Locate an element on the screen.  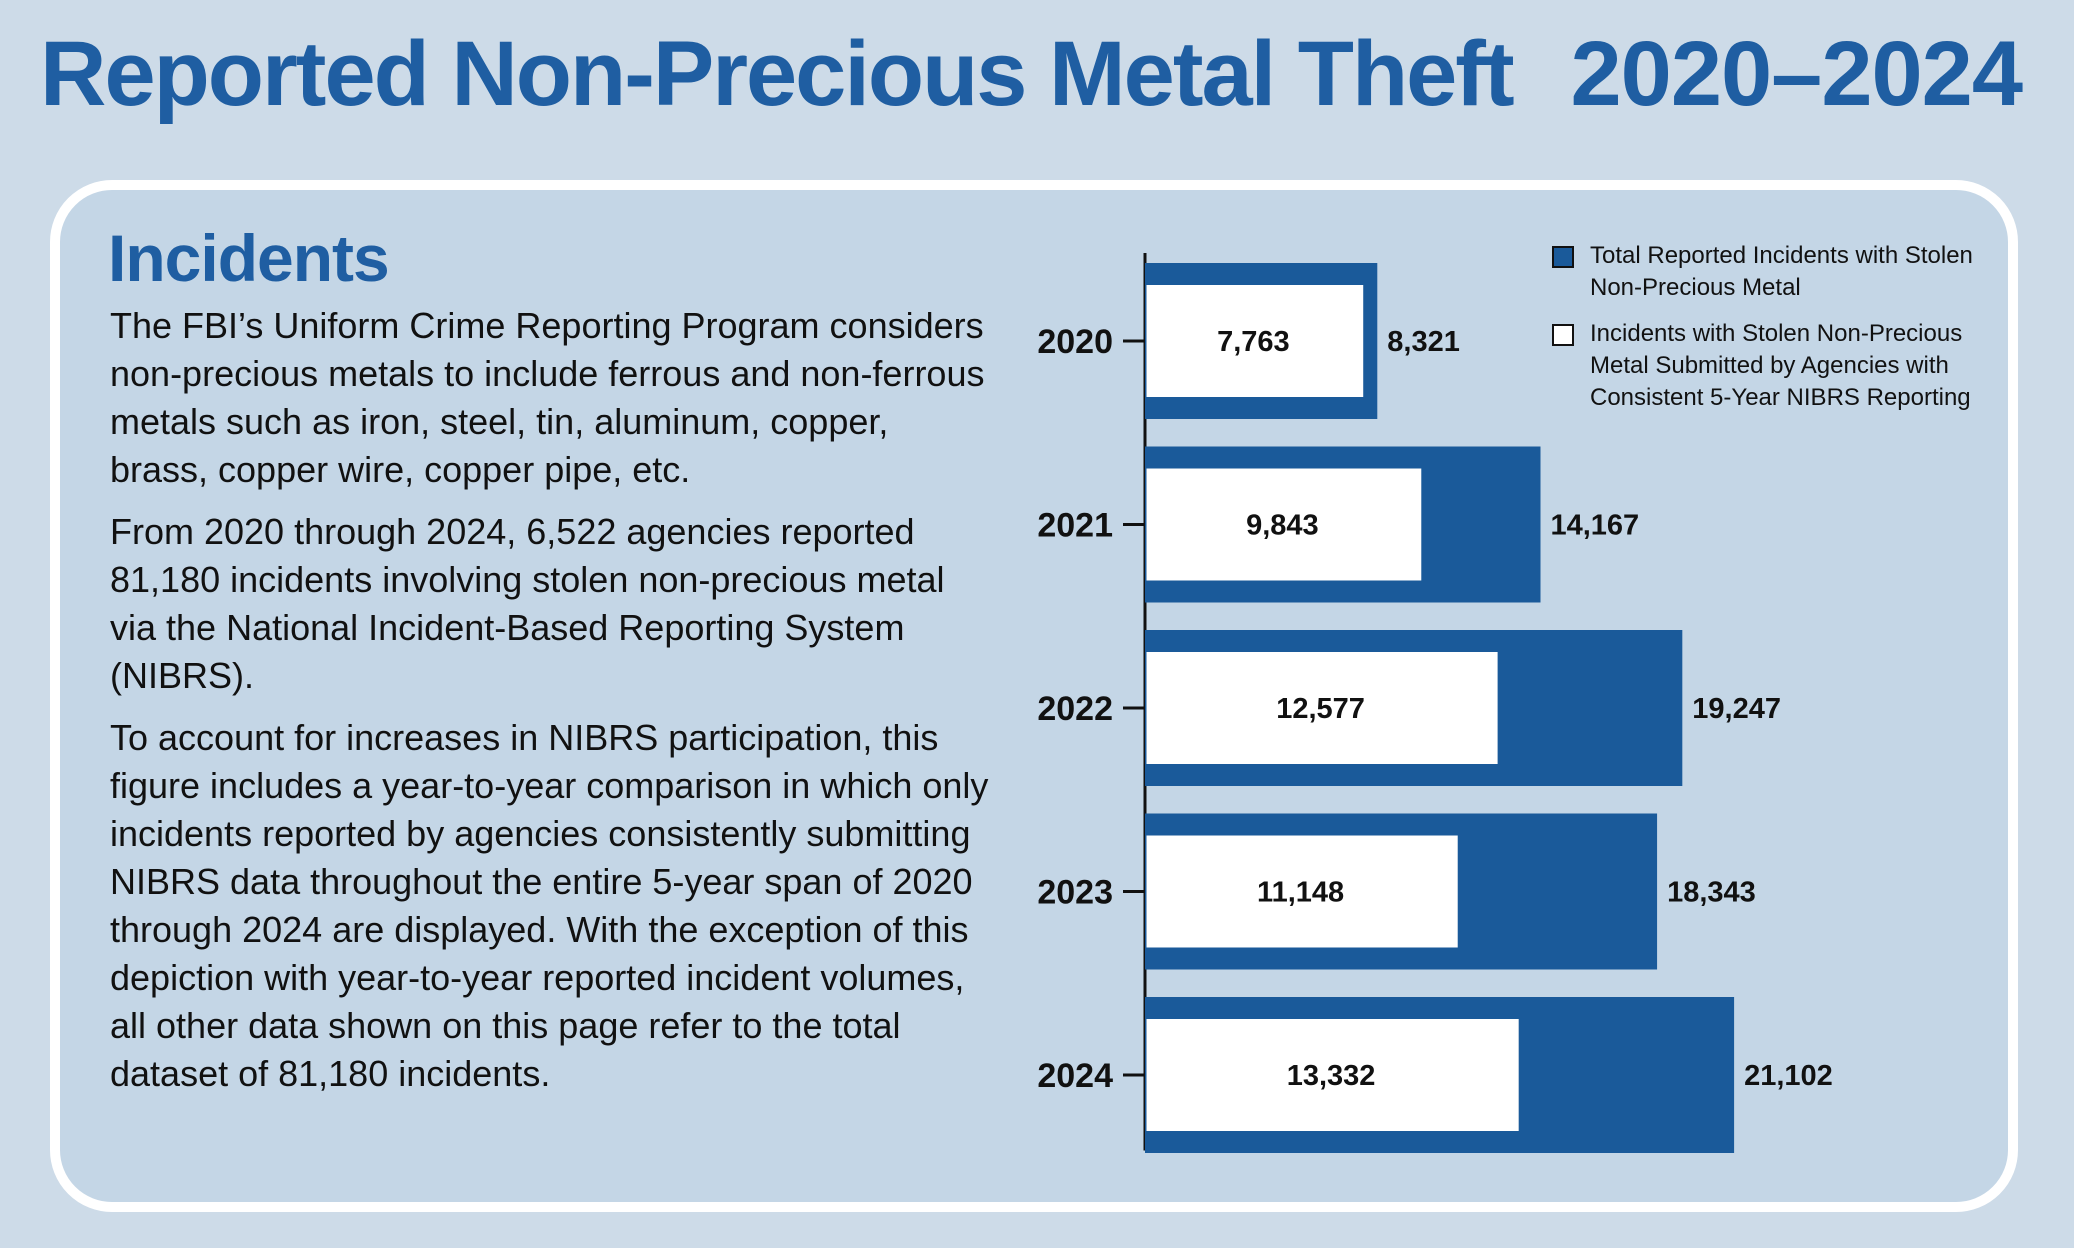
data-label-consistent-2021: 9,843 is located at coordinates (1282, 526).